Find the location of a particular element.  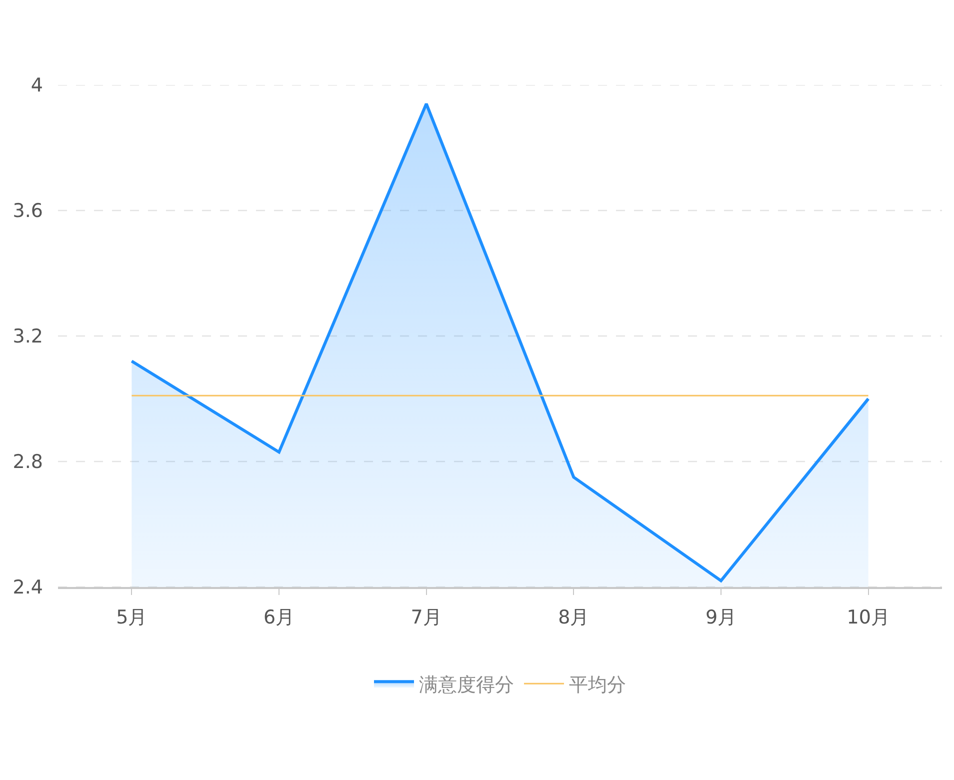

y-tick-label: 3.6 is located at coordinates (27, 211).